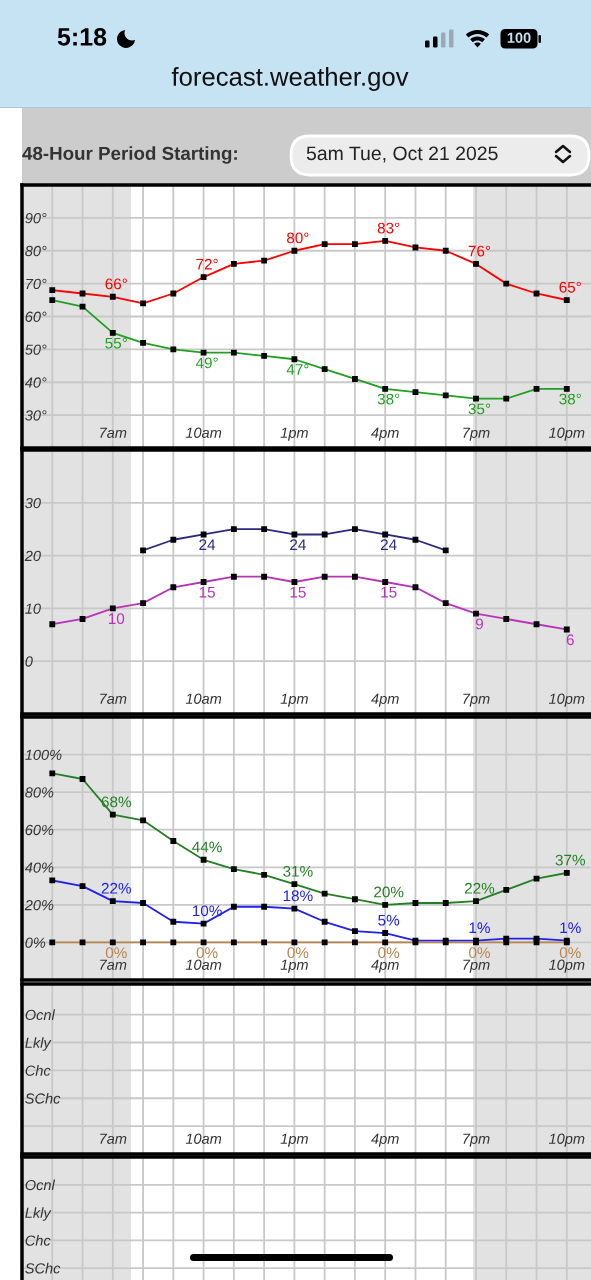  I want to click on data-label: 80°, so click(297, 238).